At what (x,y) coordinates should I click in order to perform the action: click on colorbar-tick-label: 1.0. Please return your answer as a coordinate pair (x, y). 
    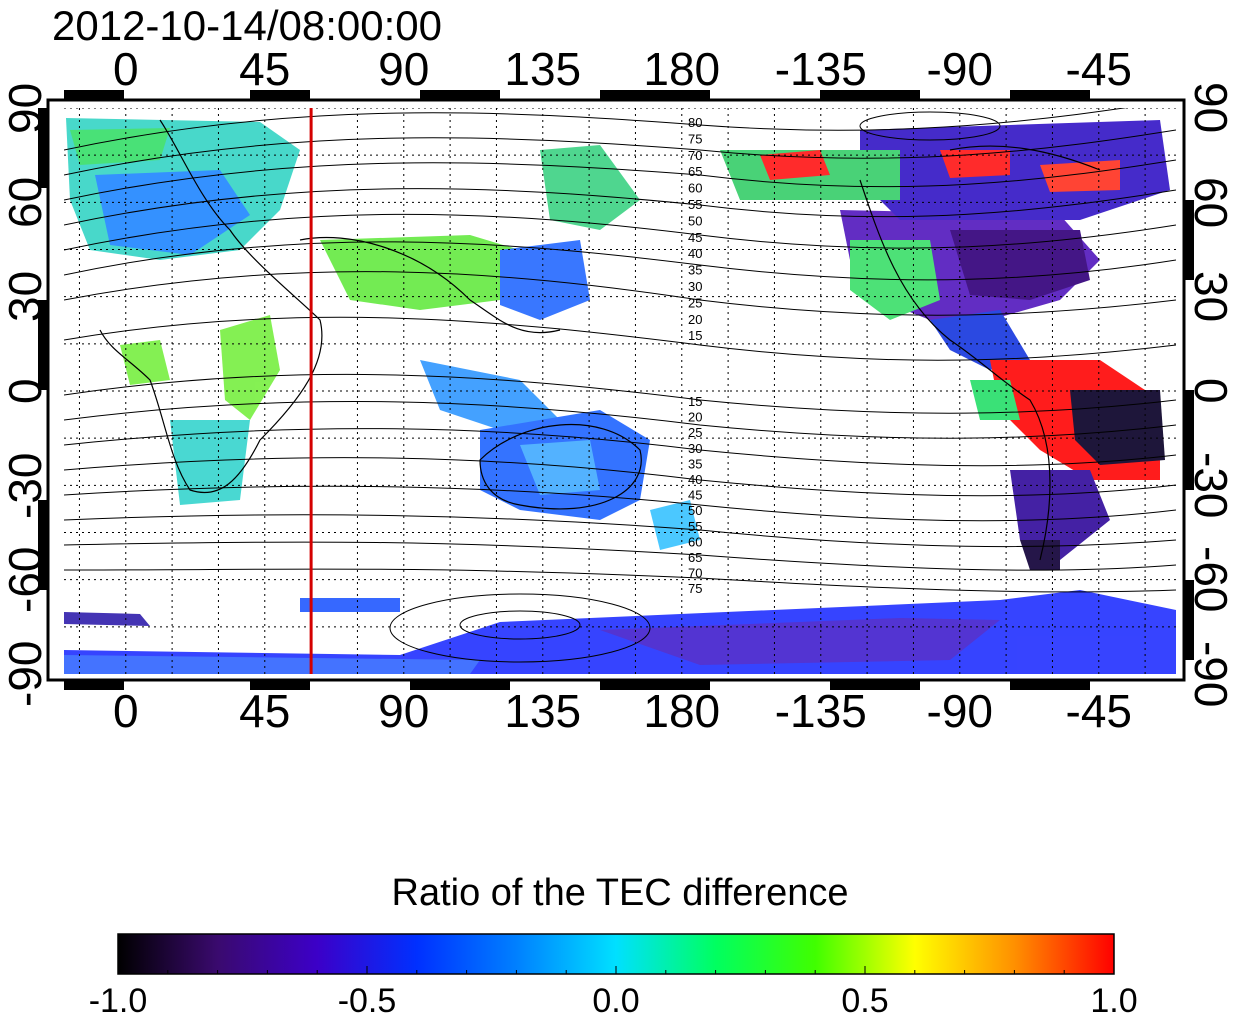
    Looking at the image, I should click on (1114, 1001).